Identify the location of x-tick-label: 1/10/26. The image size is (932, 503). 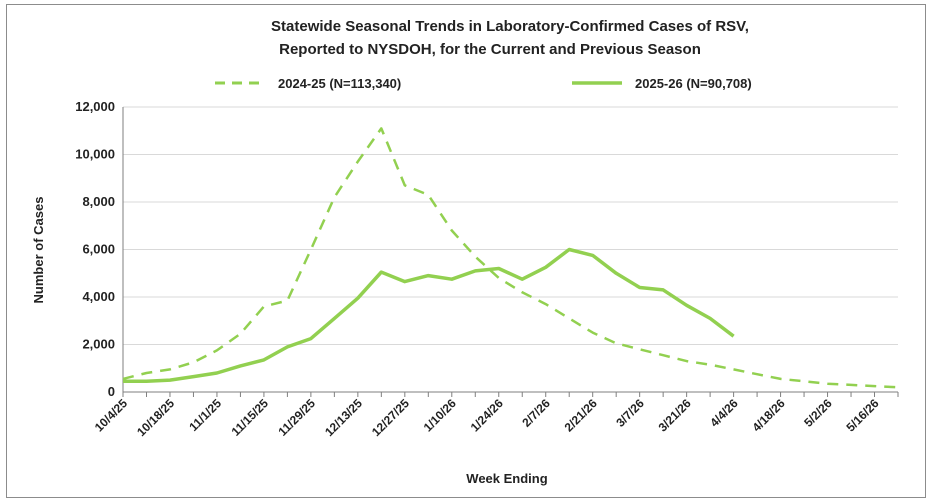
(440, 415).